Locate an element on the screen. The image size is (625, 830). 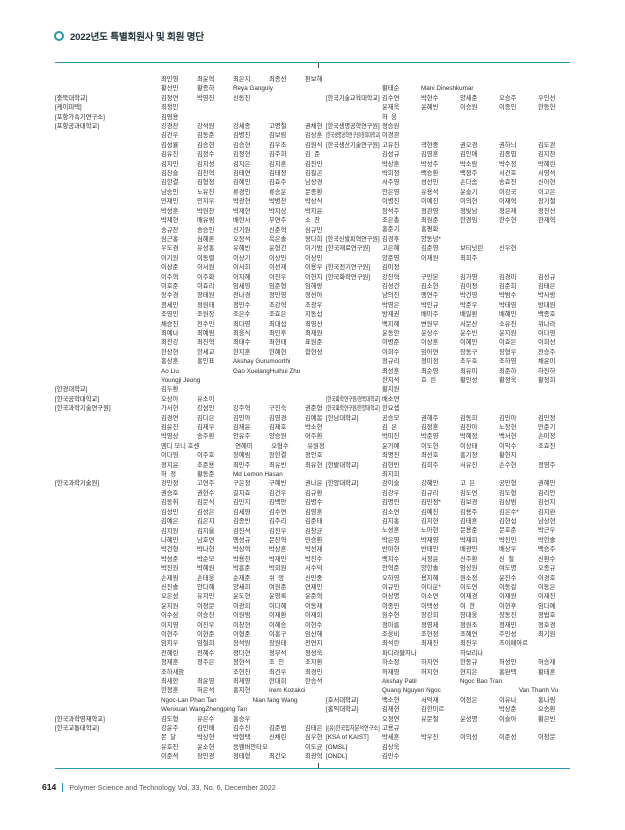
member-row: 윤동한 윤상수 윤수빈 윤지원 이다영 is located at coordinates (454, 333).